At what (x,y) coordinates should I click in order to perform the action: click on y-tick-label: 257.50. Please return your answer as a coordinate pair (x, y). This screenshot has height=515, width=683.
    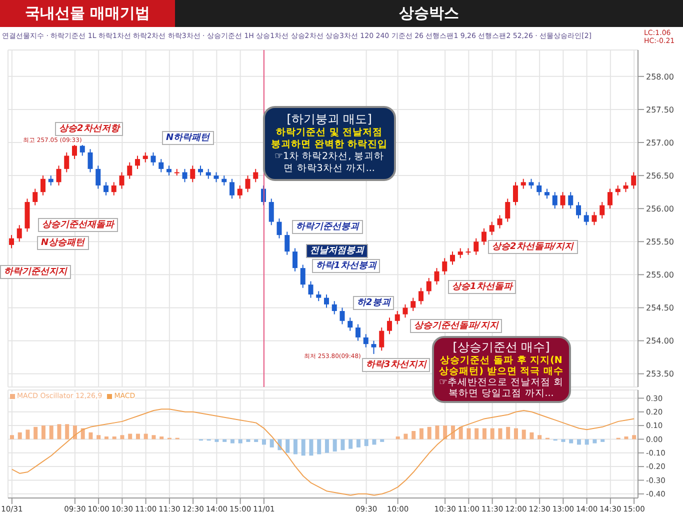
    Looking at the image, I should click on (660, 109).